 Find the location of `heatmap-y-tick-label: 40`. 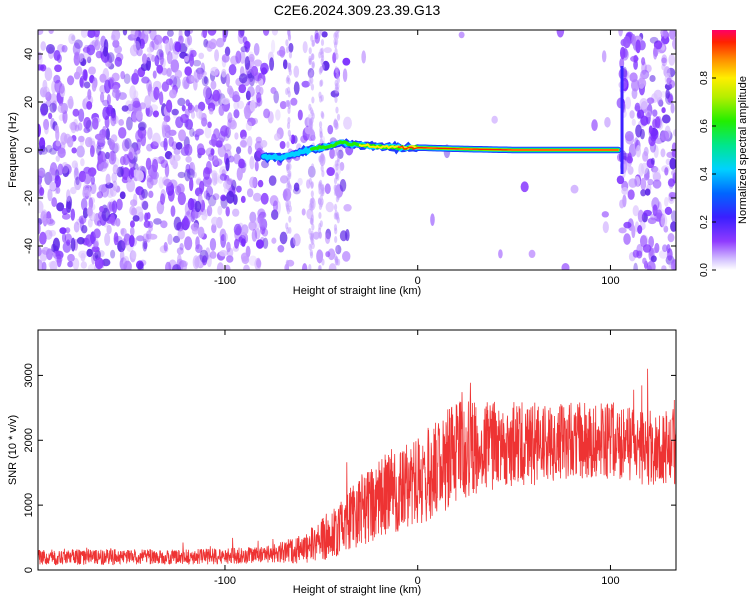

heatmap-y-tick-label: 40 is located at coordinates (29, 54).